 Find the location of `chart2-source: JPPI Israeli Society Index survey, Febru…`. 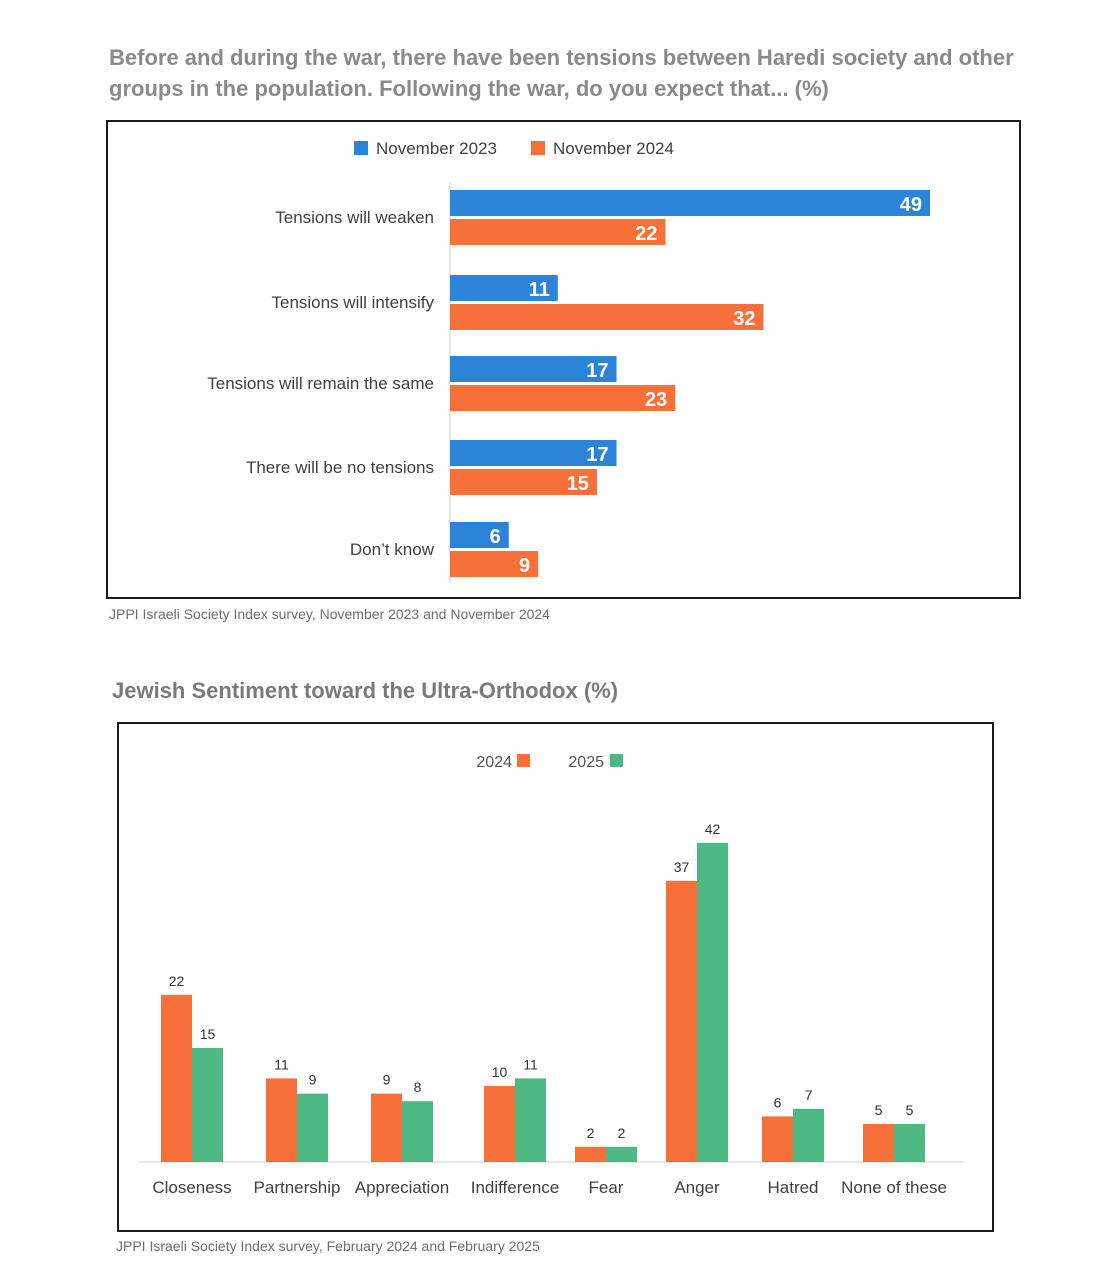

chart2-source: JPPI Israeli Society Index survey, Febru… is located at coordinates (328, 1246).